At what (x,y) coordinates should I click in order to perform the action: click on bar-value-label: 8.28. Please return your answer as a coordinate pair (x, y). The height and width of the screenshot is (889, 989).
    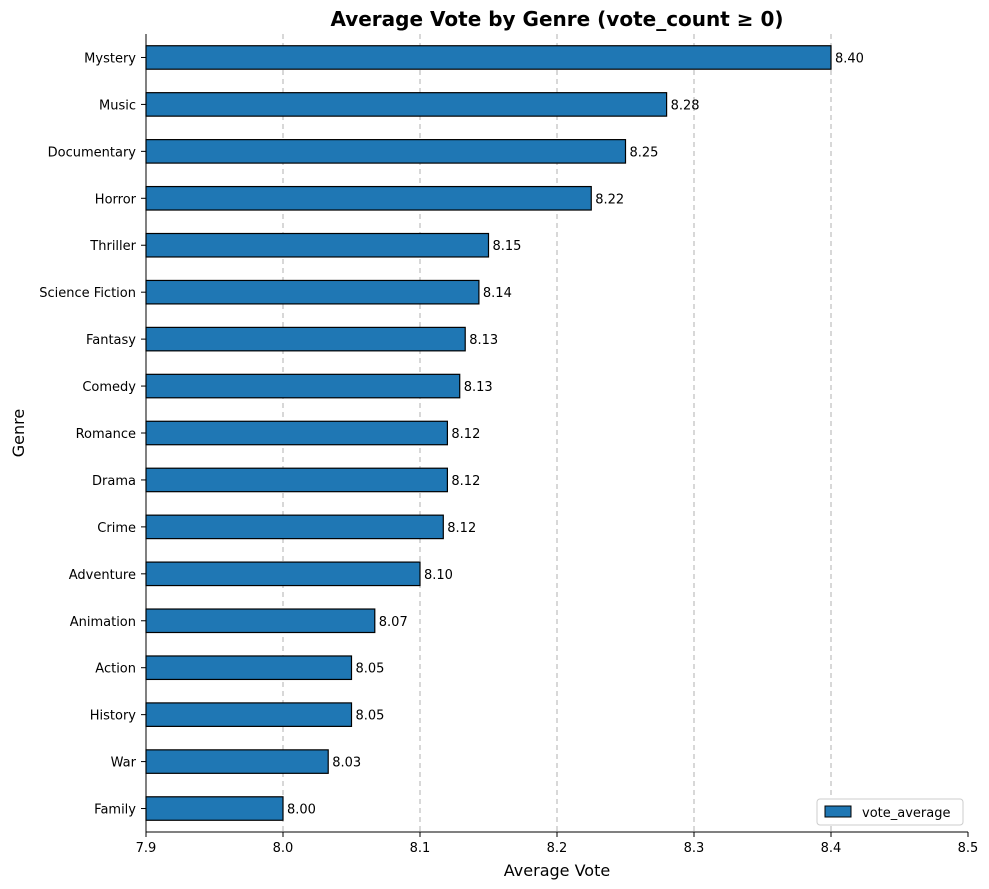
    Looking at the image, I should click on (685, 105).